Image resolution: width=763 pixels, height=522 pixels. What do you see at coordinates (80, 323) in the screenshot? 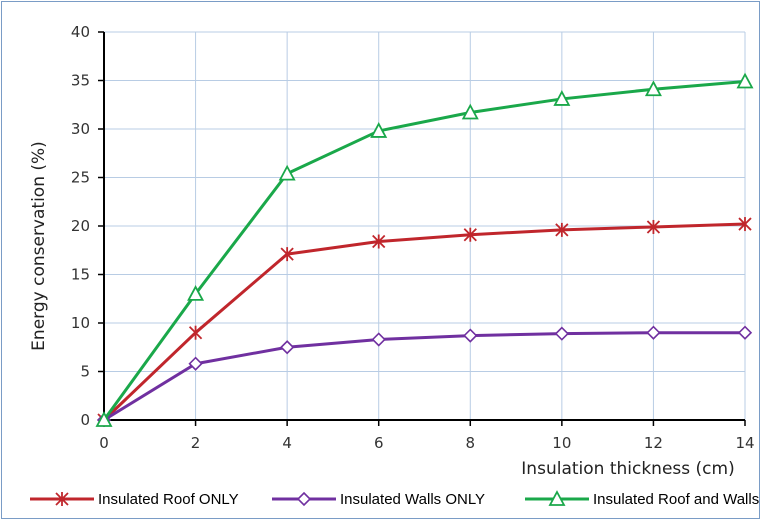
I see `y-tick-label: 10` at bounding box center [80, 323].